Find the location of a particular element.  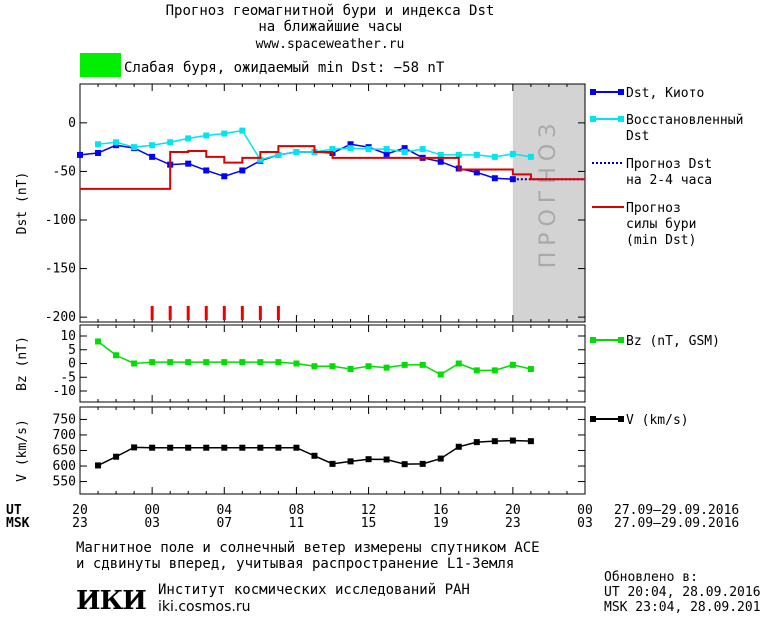

y-tick-label: 650 is located at coordinates (64, 451).